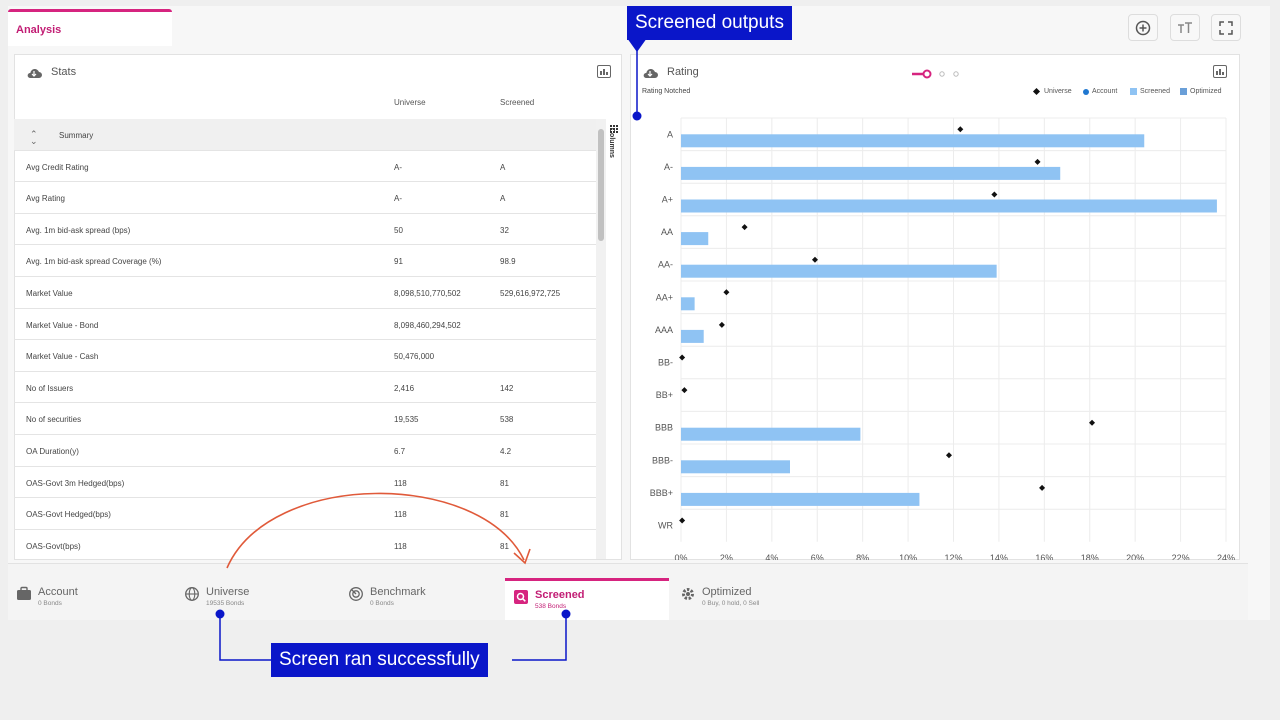  Describe the element at coordinates (53, 546) in the screenshot. I see `cell-label: OAS-Govt(bps)` at that location.